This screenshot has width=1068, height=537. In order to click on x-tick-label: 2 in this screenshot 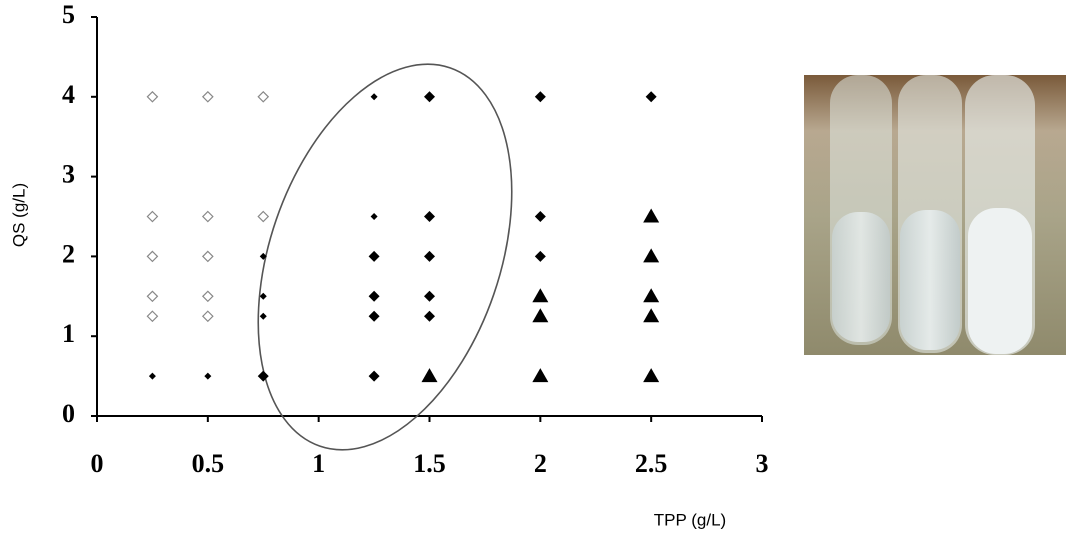, I will do `click(540, 463)`.